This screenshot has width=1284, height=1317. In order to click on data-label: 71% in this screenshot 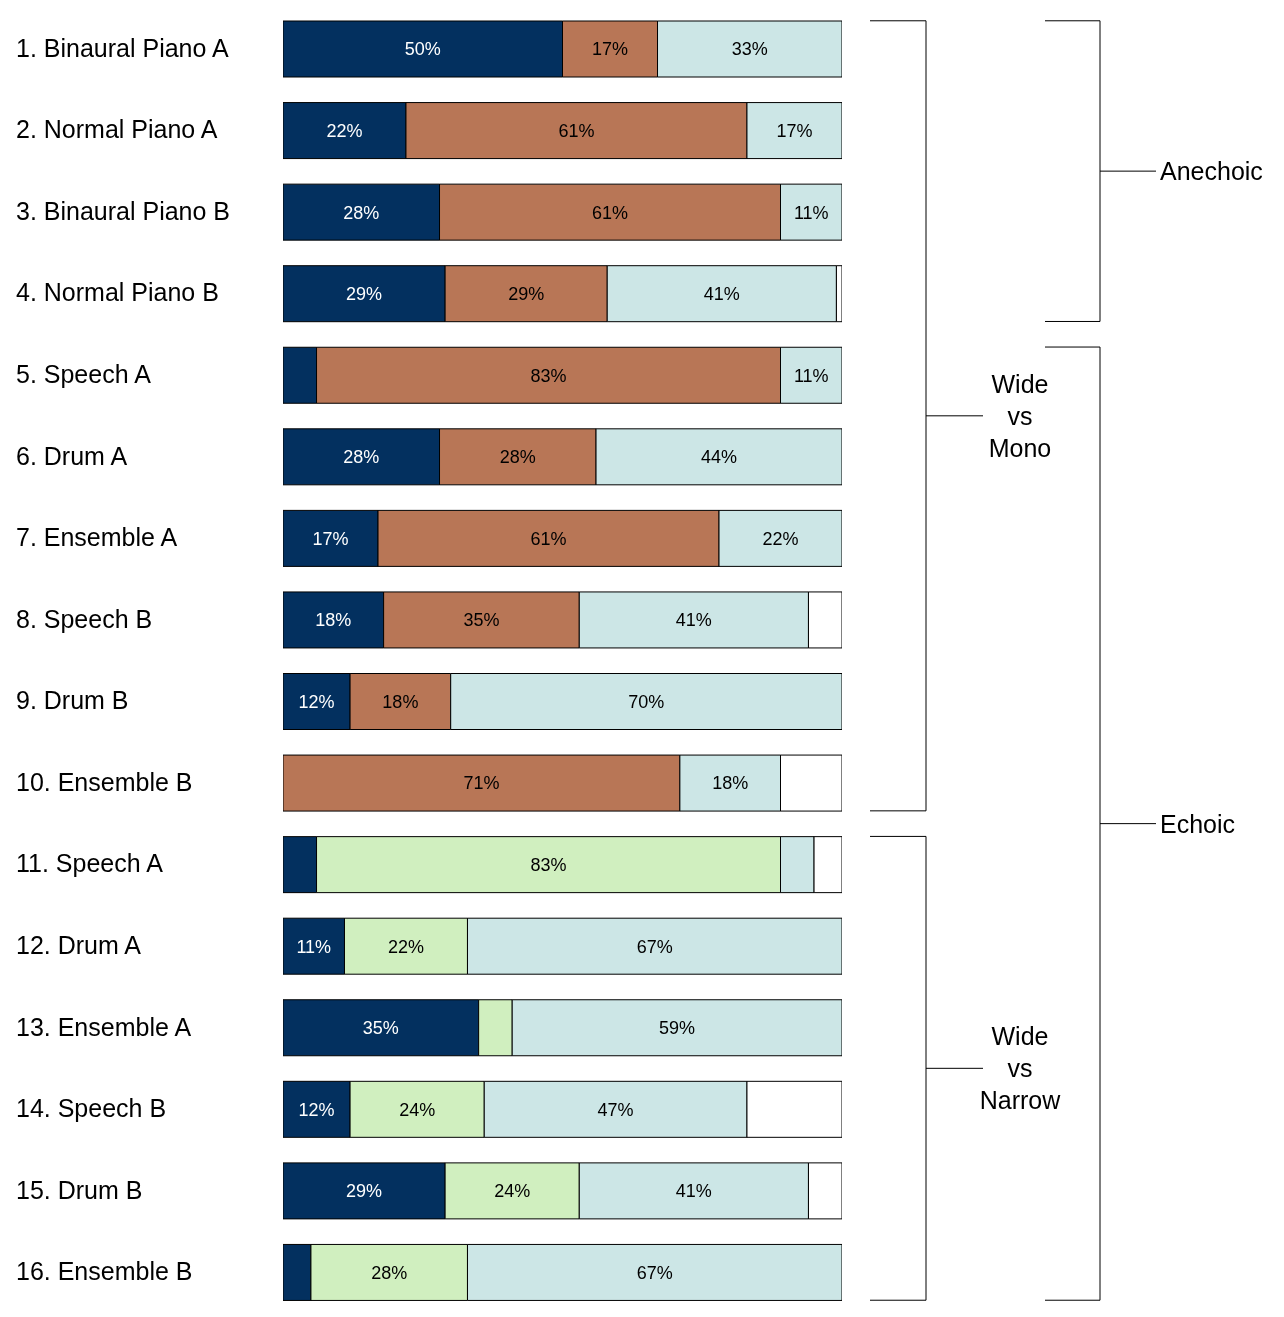, I will do `click(481, 783)`.